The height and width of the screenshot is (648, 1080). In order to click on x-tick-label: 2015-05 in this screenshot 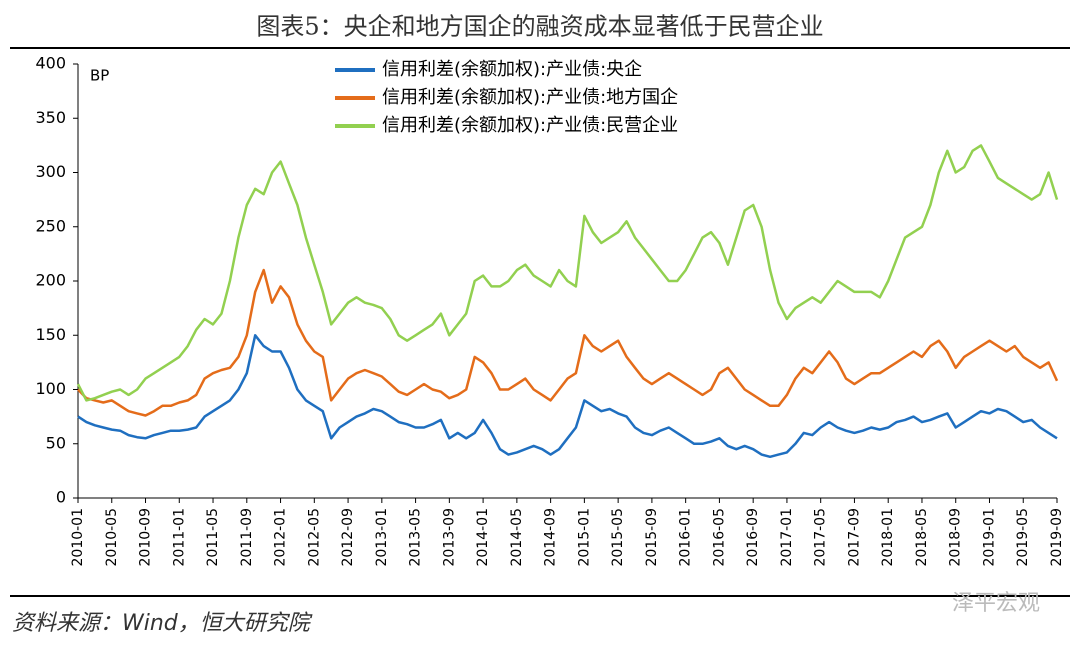, I will do `click(618, 537)`.